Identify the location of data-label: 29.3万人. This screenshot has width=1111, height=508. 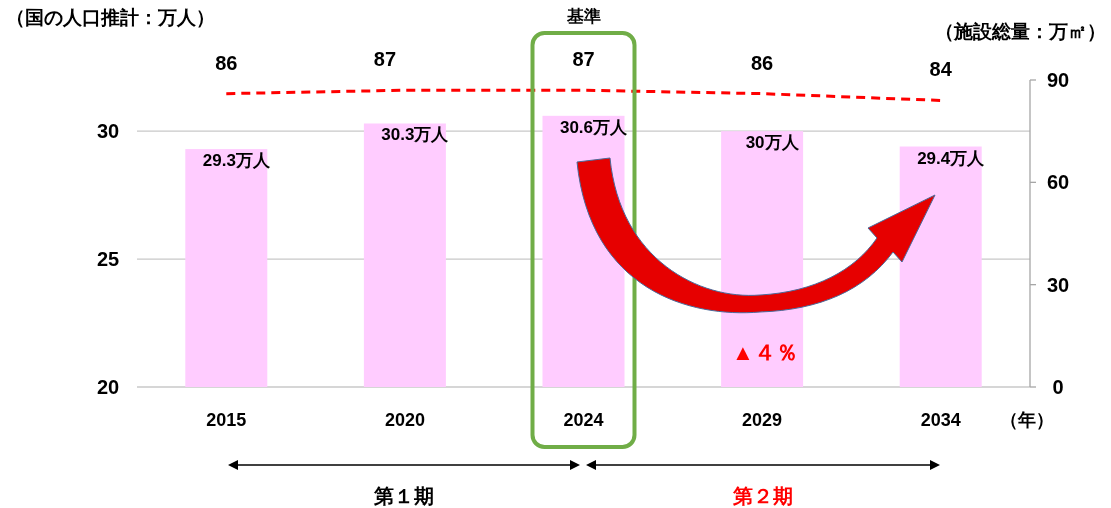
(236, 161).